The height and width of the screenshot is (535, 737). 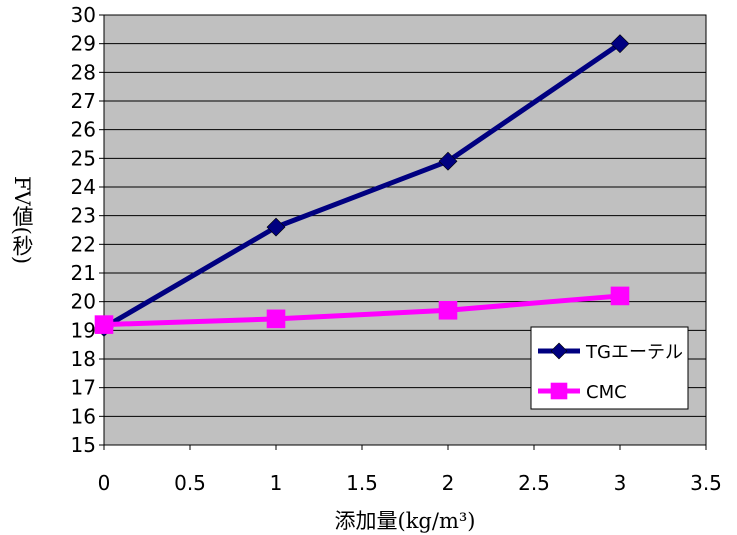 I want to click on x-tick-label: 3.5, so click(x=706, y=483).